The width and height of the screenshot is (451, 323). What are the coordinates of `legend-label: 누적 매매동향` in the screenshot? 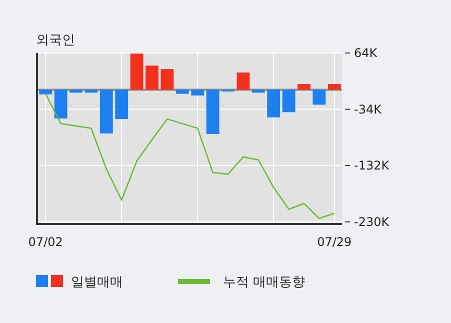 It's located at (264, 282).